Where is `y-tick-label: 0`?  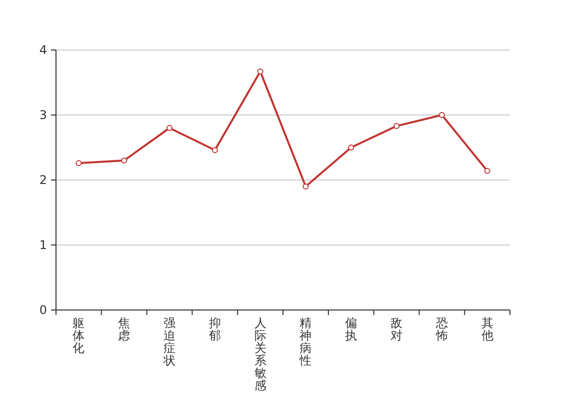
y-tick-label: 0 is located at coordinates (43, 310).